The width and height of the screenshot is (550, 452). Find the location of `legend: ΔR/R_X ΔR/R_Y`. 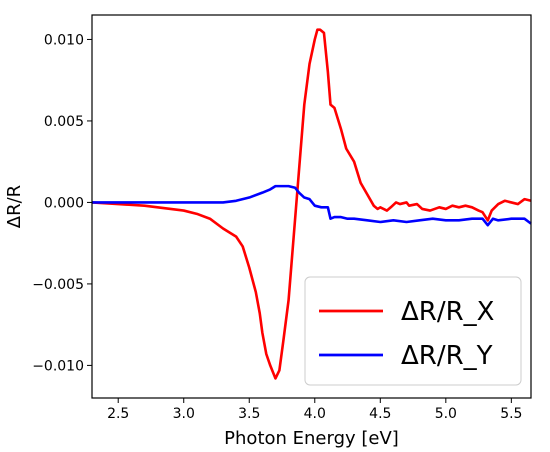

legend: ΔR/R_X ΔR/R_Y is located at coordinates (413, 331).